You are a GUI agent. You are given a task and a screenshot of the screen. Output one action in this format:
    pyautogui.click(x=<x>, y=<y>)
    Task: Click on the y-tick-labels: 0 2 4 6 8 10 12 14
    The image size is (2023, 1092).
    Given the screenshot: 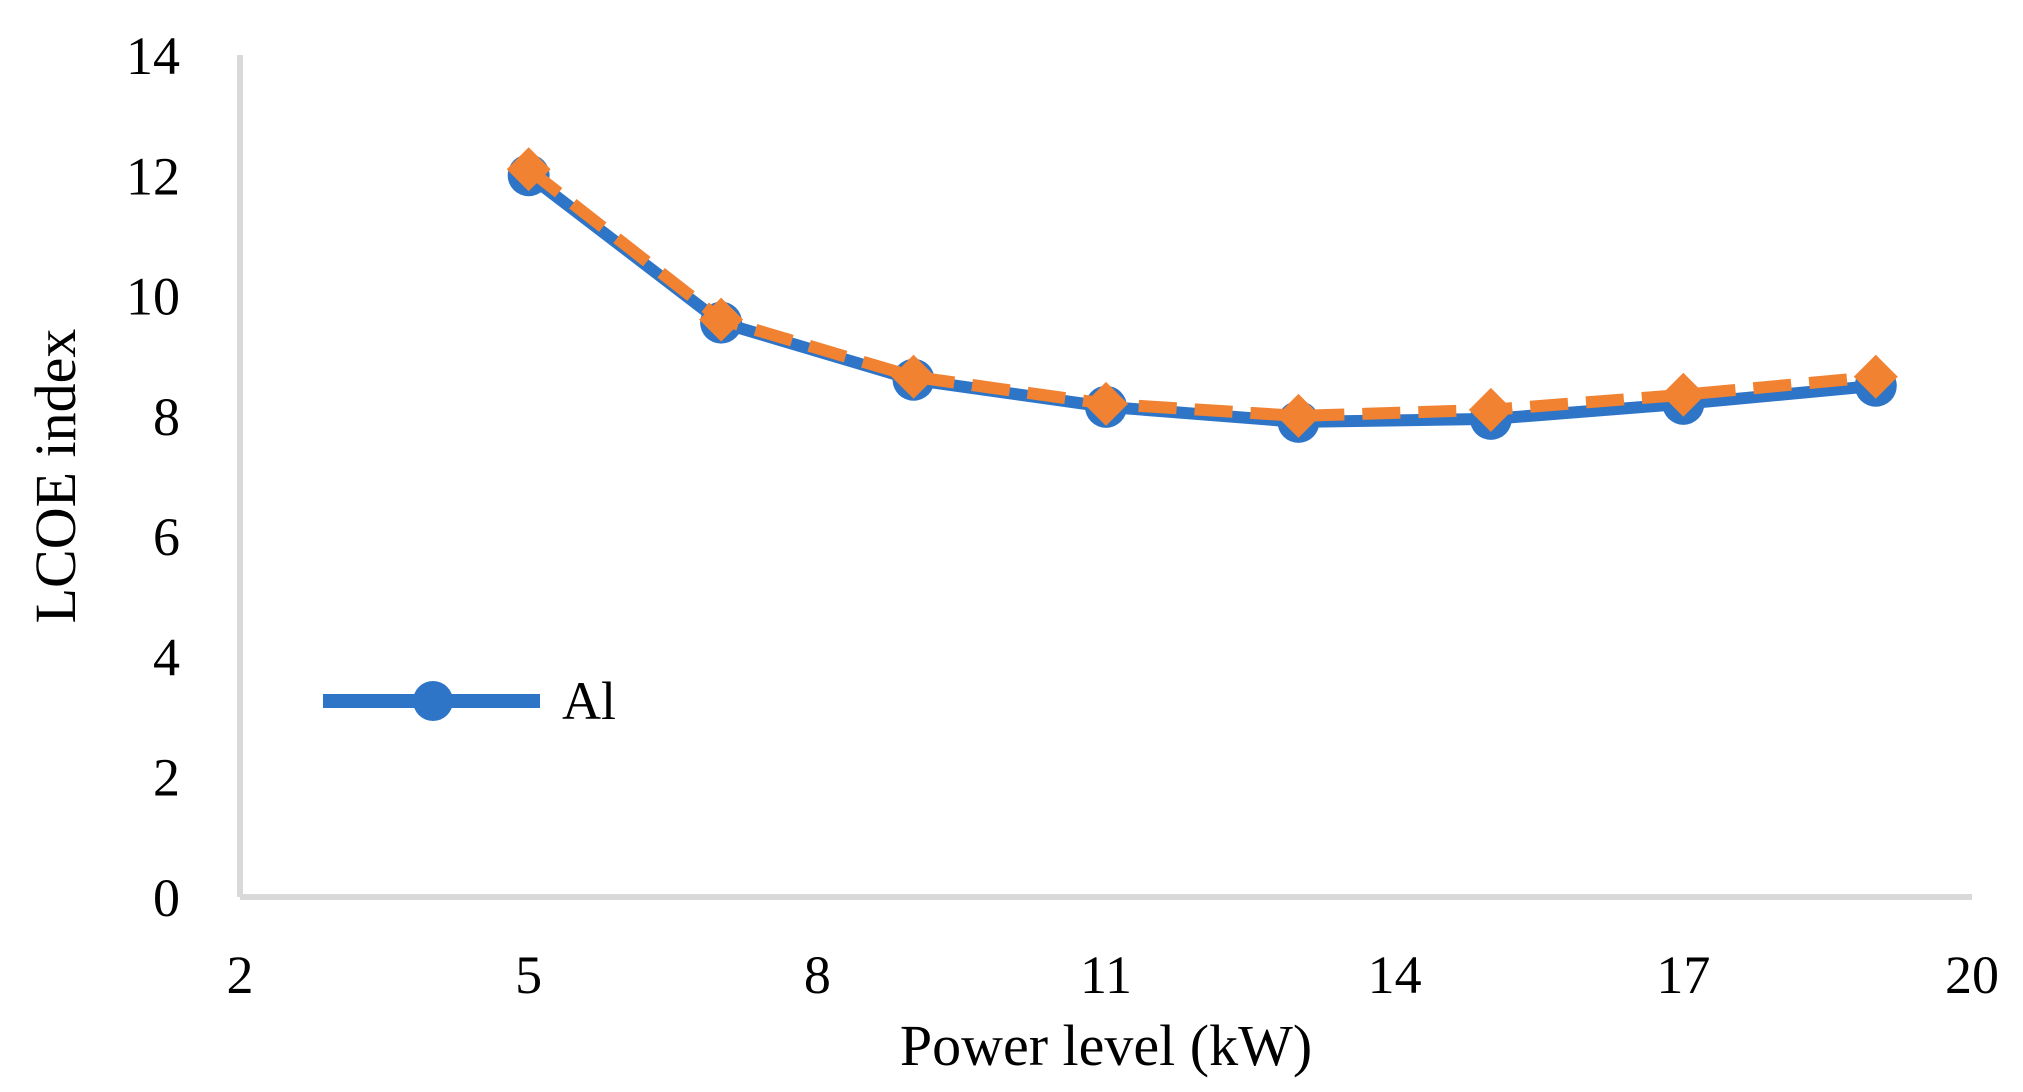 What is the action you would take?
    pyautogui.click(x=153, y=477)
    